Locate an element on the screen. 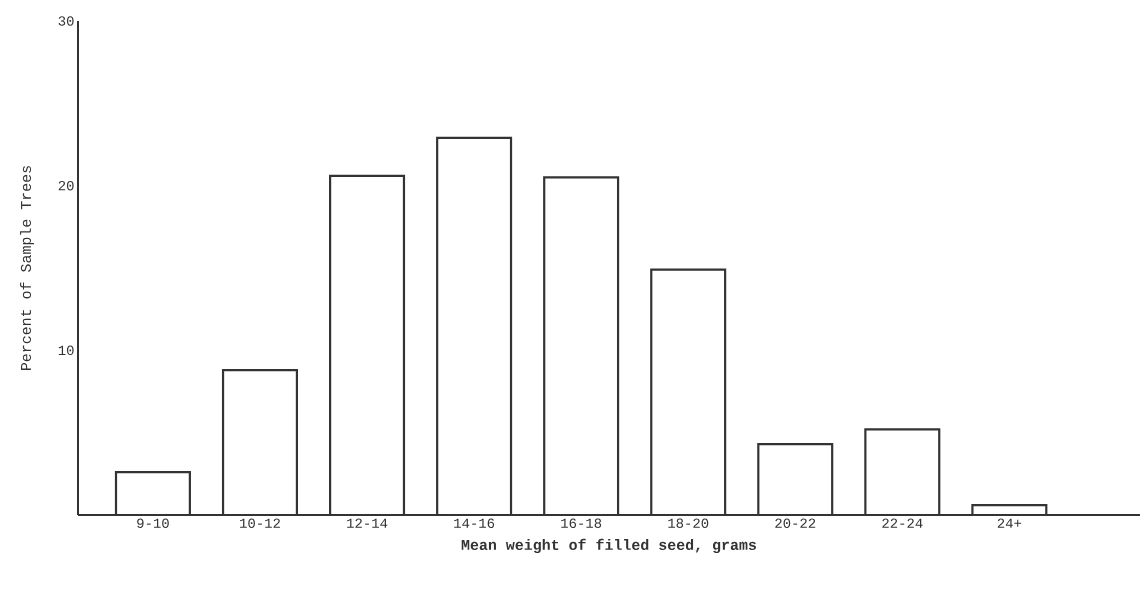 Image resolution: width=1146 pixels, height=612 pixels. x-axis-title: Mean weight of filled seed, grams is located at coordinates (608, 546).